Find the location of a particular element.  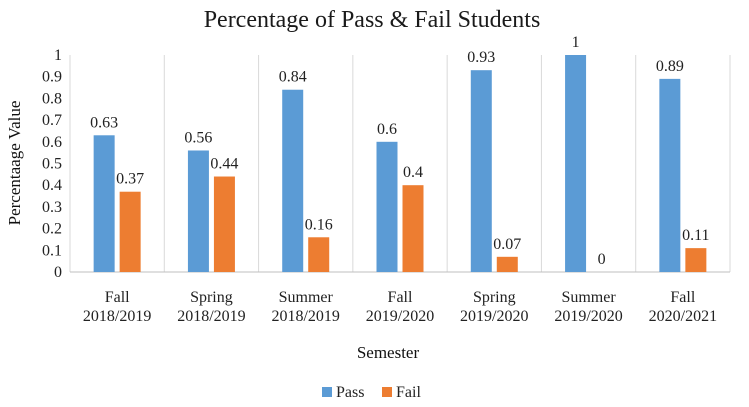

x-axis-title: Semester is located at coordinates (388, 352).